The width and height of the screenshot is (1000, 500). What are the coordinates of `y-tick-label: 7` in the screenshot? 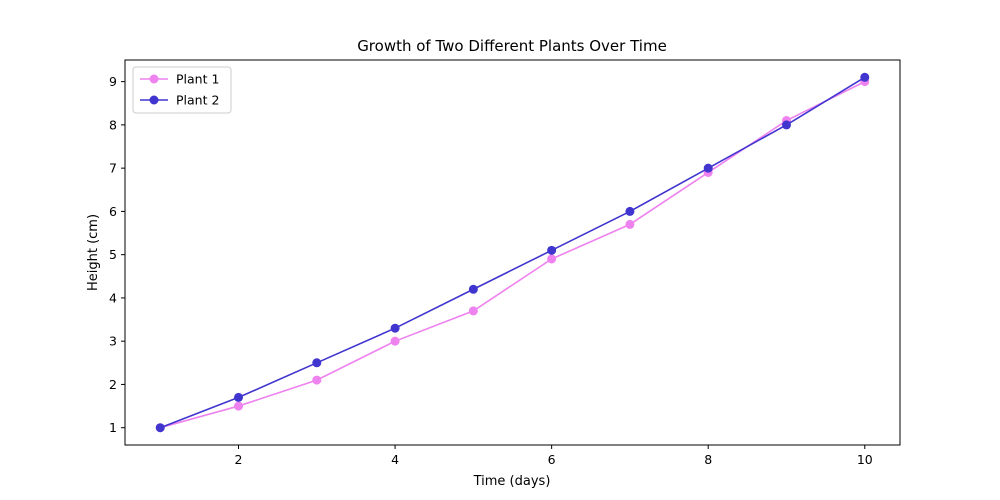 It's located at (113, 168).